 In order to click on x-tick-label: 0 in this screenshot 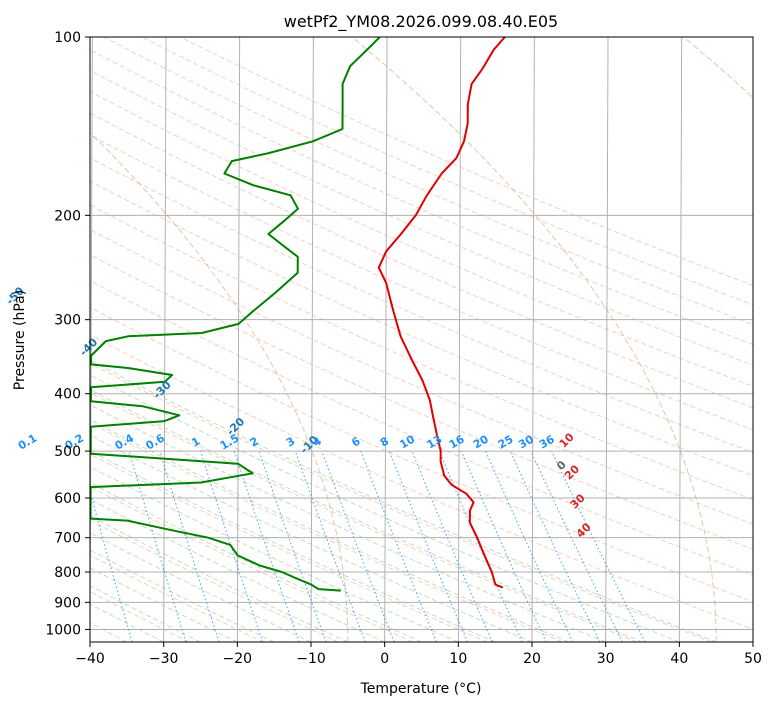, I will do `click(384, 659)`.